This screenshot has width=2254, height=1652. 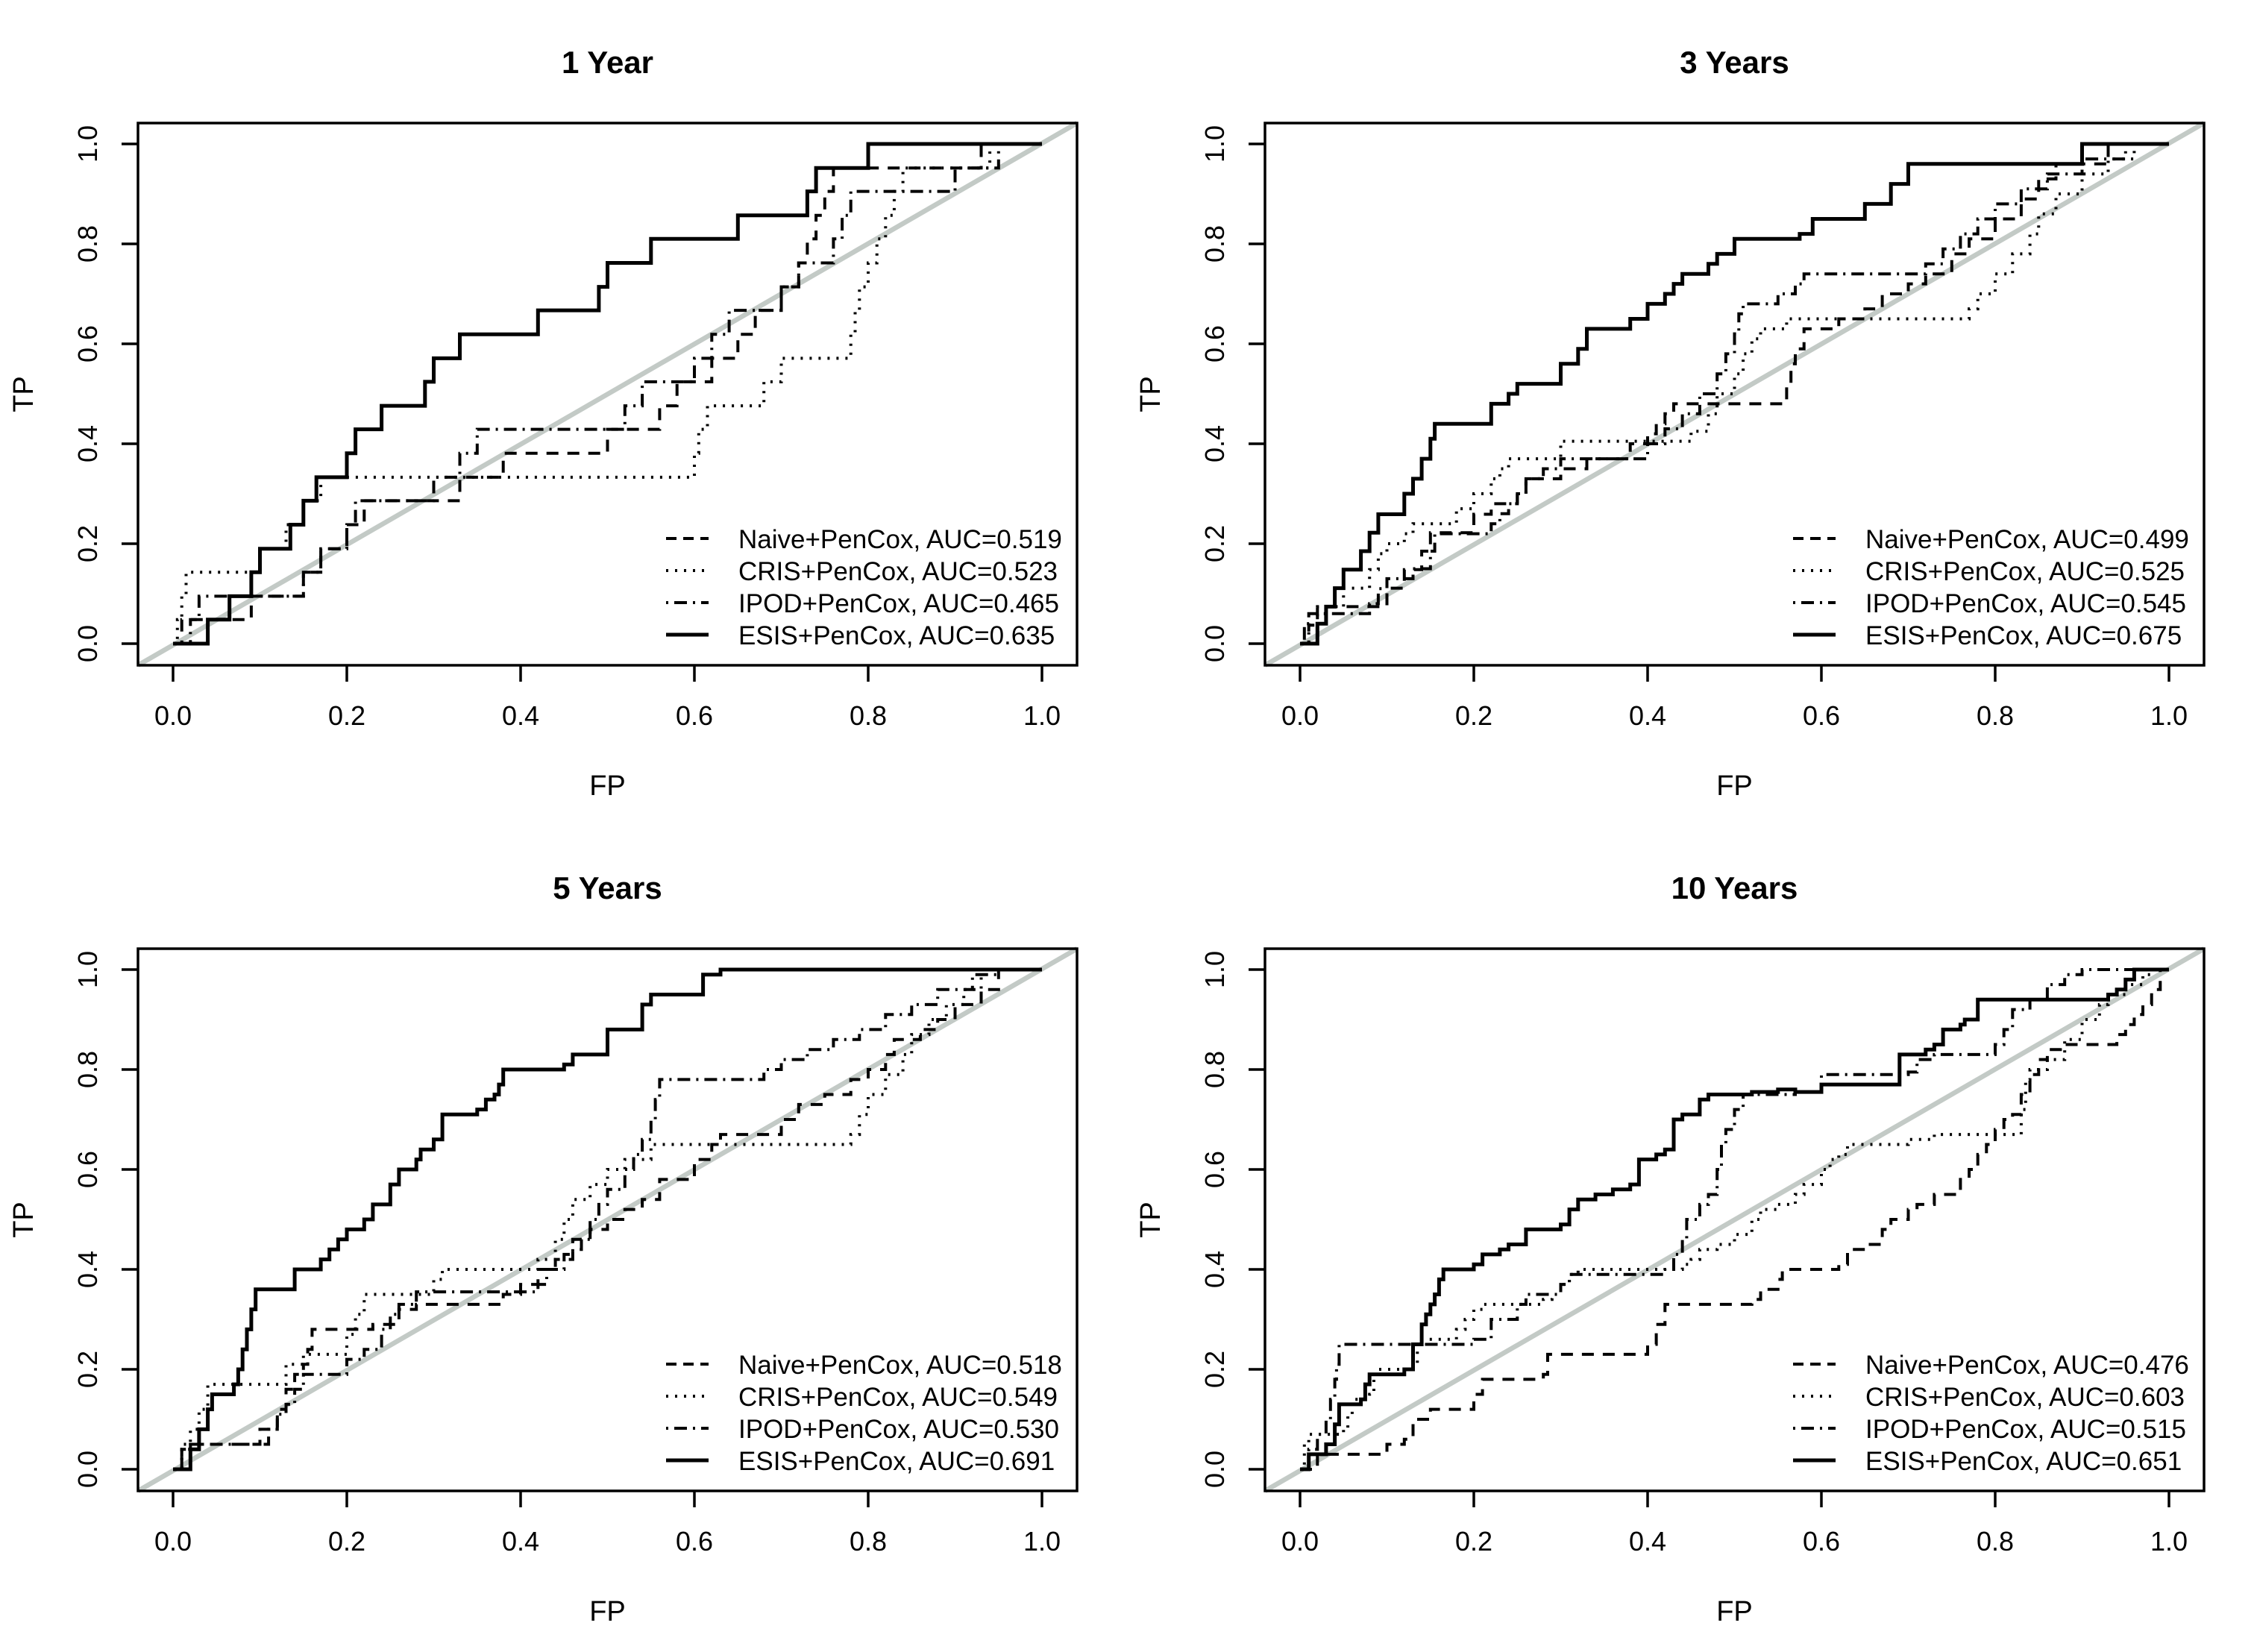 I want to click on roc-curve-cris-pencox, so click(x=1734, y=1219).